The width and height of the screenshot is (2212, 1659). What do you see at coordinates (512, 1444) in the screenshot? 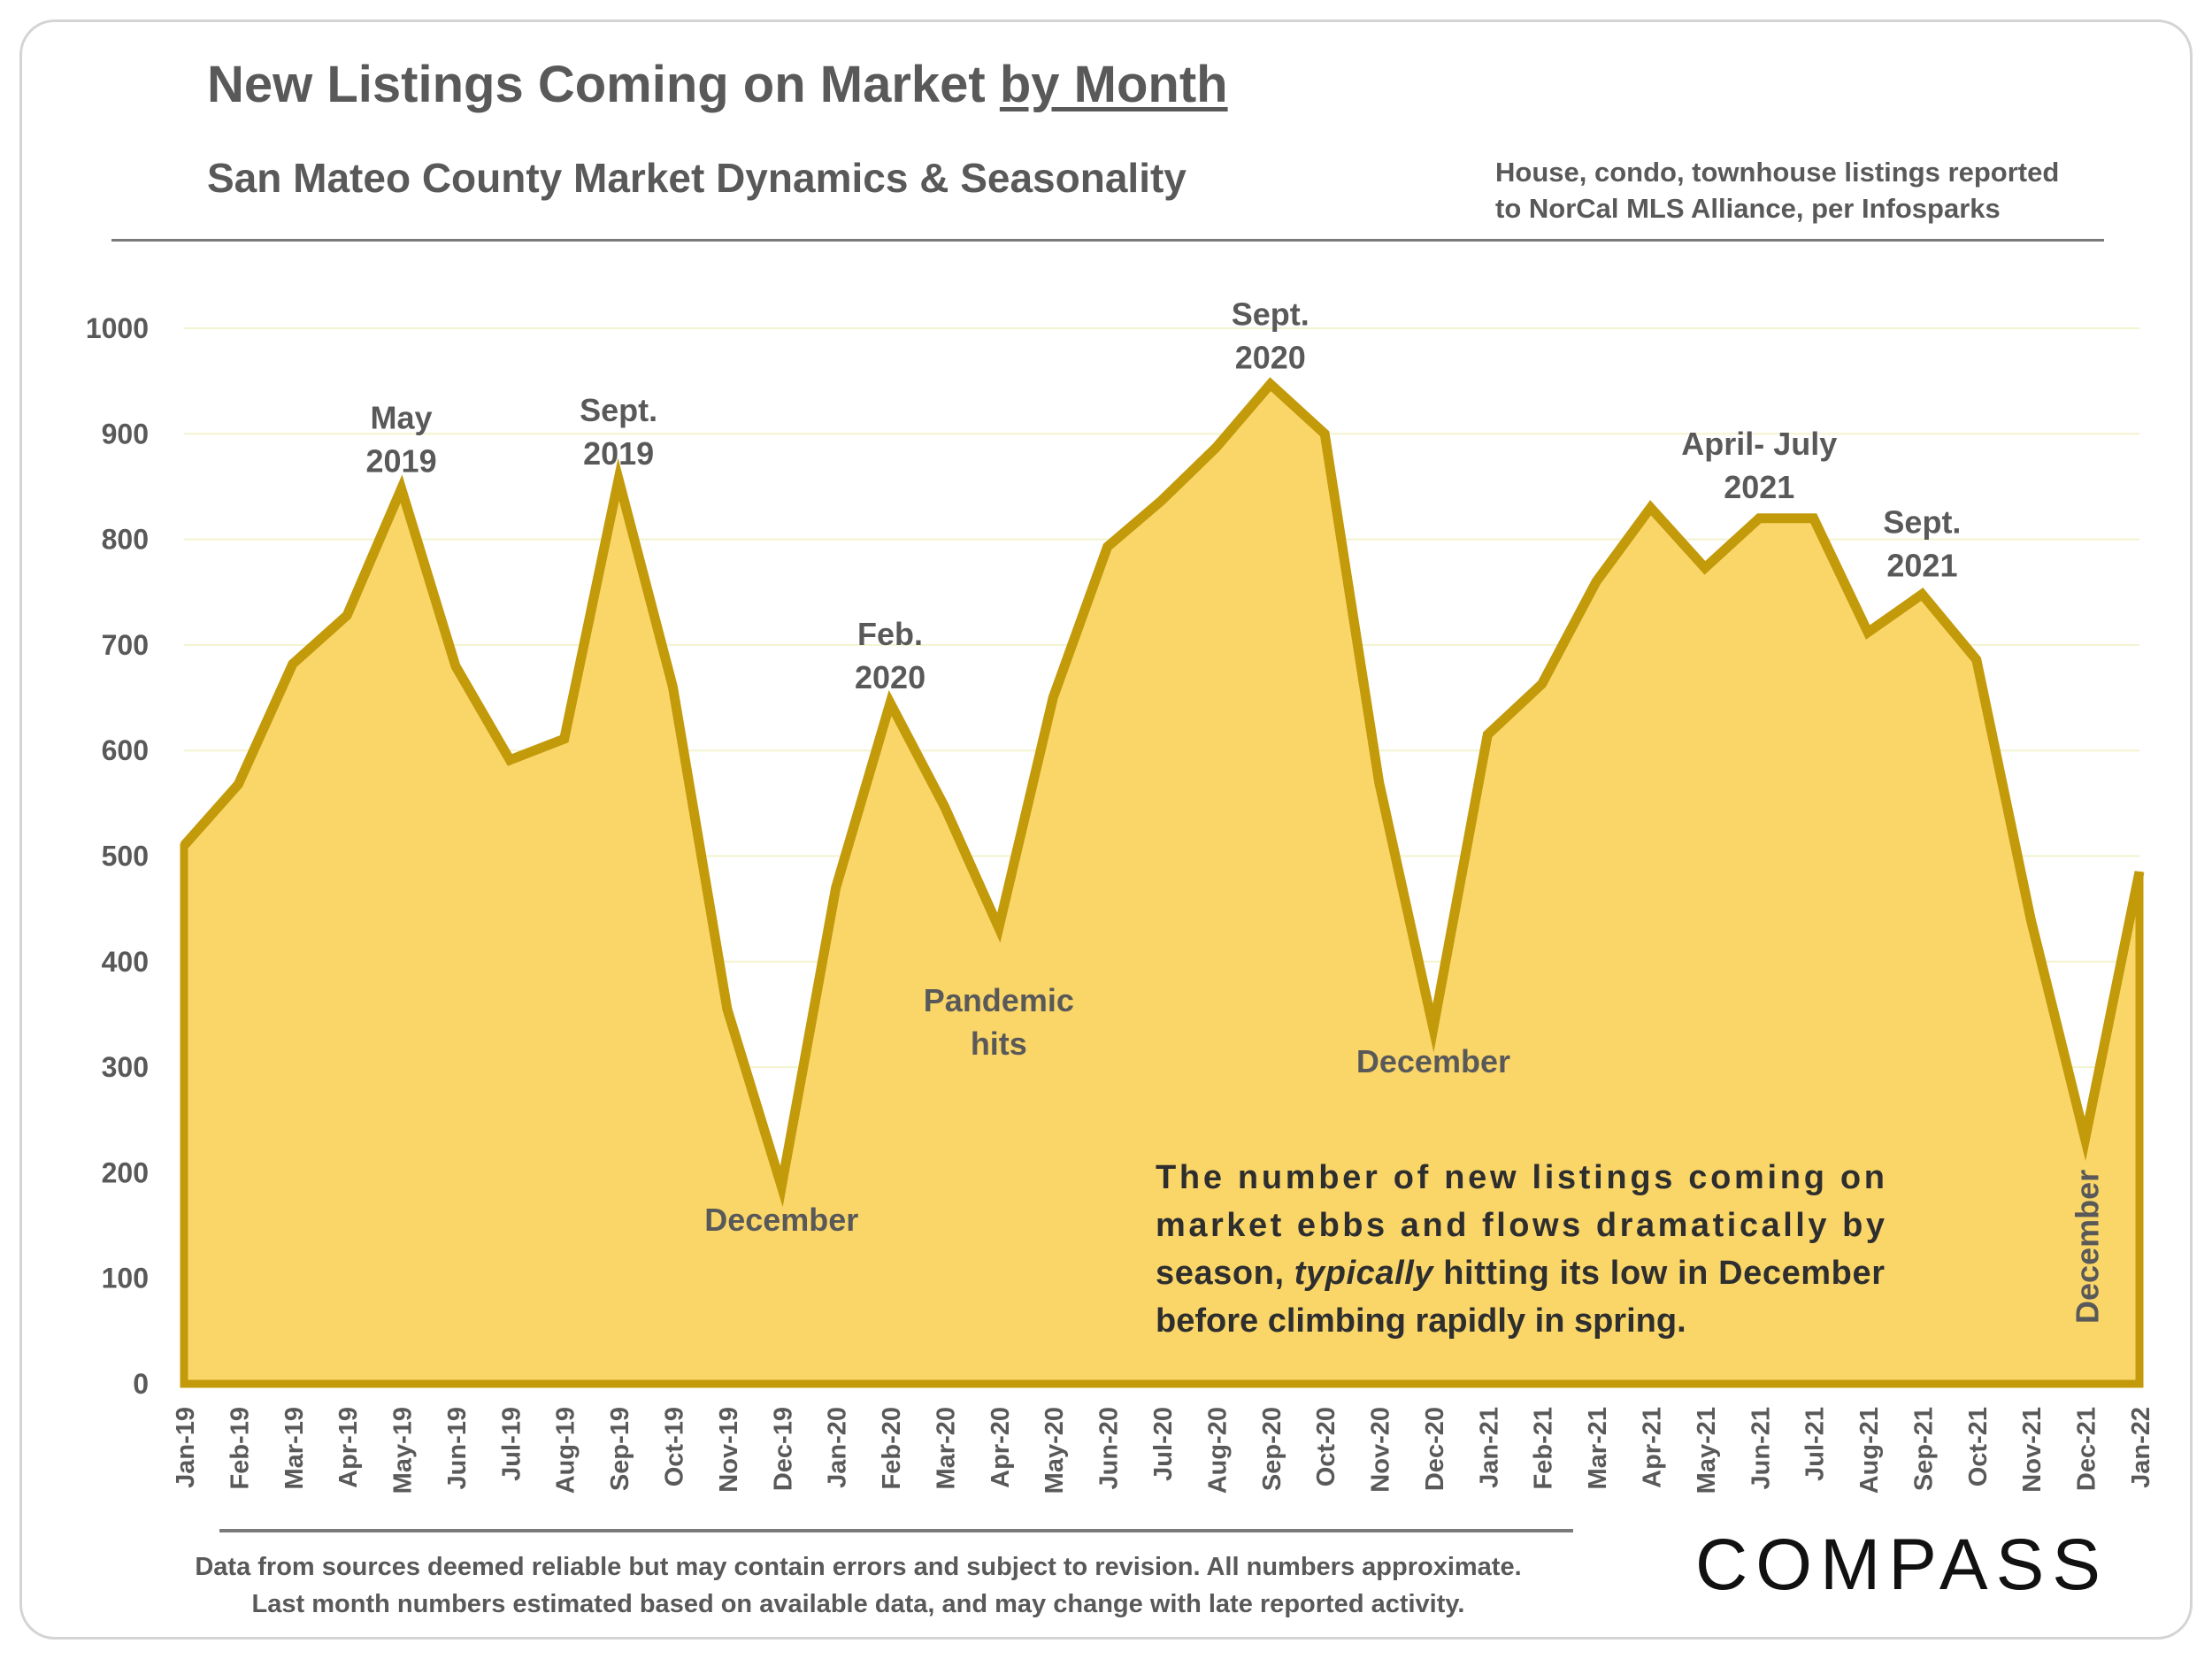
I see `x-tick-label: Jul-19` at bounding box center [512, 1444].